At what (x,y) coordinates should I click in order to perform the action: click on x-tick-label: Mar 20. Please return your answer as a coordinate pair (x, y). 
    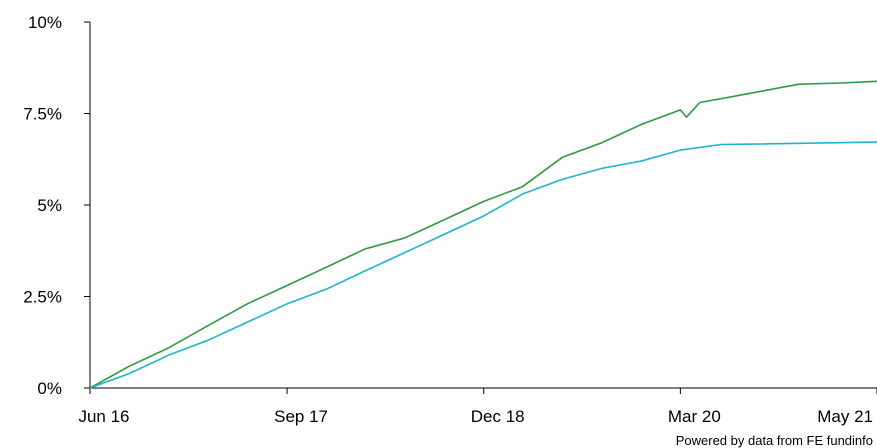
    Looking at the image, I should click on (694, 416).